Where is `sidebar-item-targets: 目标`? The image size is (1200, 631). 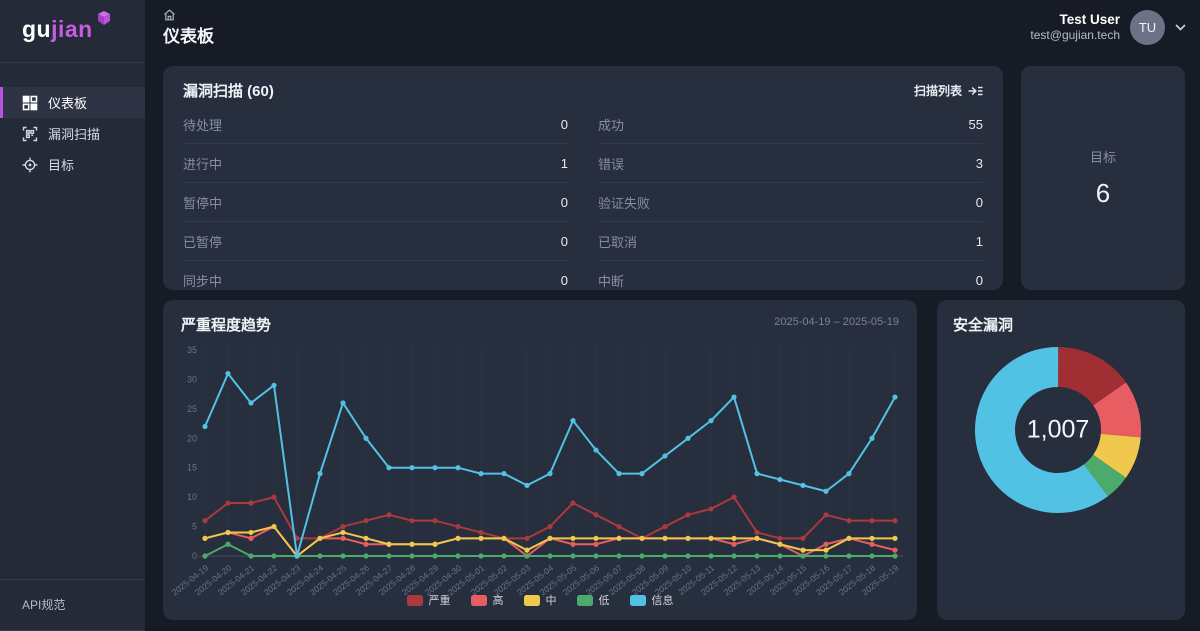
sidebar-item-targets: 目标 is located at coordinates (72, 164).